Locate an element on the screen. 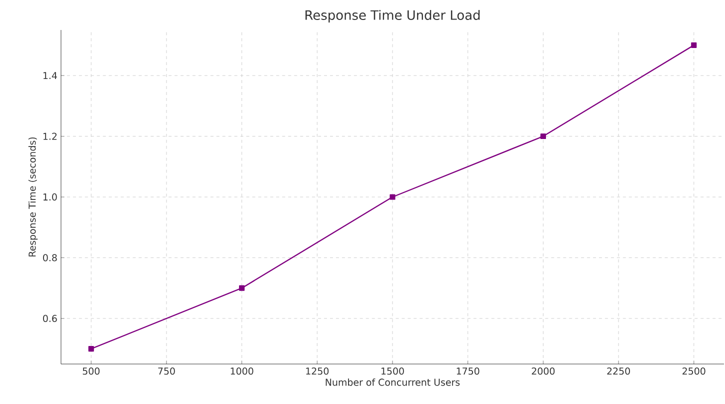  x-tick-label: 1000 is located at coordinates (242, 371).